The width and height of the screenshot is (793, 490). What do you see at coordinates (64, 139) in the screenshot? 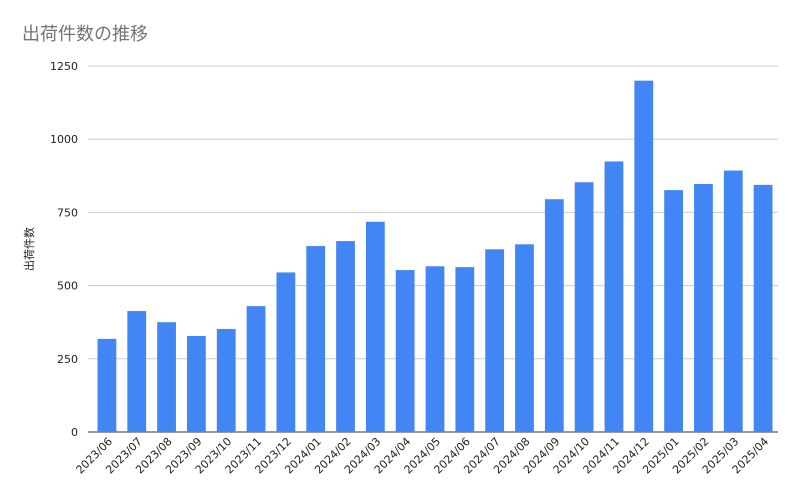
I see `y-tick-label: 1000` at bounding box center [64, 139].